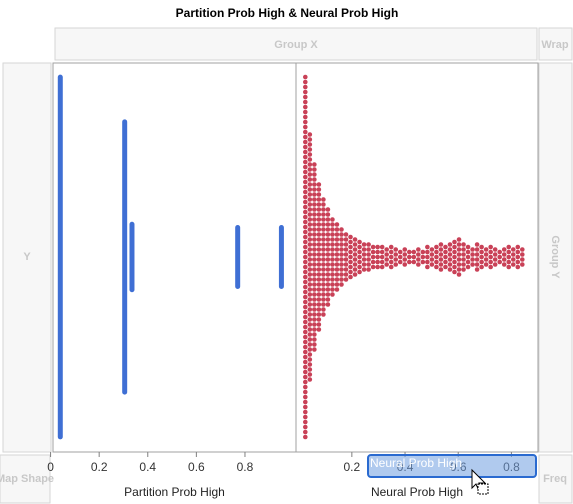  I want to click on y-label: Y, so click(27, 257).